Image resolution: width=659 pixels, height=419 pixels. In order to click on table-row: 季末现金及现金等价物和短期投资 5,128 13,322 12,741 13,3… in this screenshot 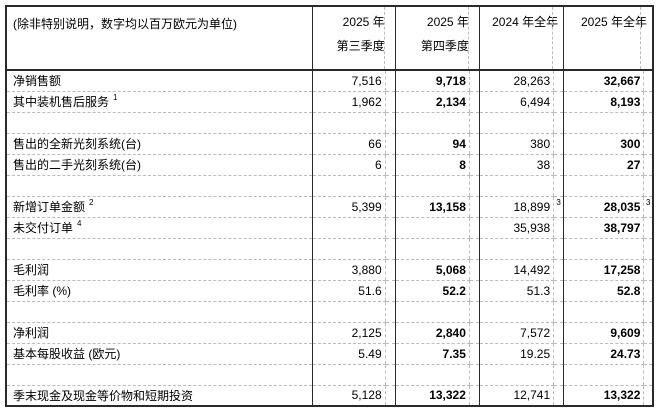, I will do `click(329, 395)`.